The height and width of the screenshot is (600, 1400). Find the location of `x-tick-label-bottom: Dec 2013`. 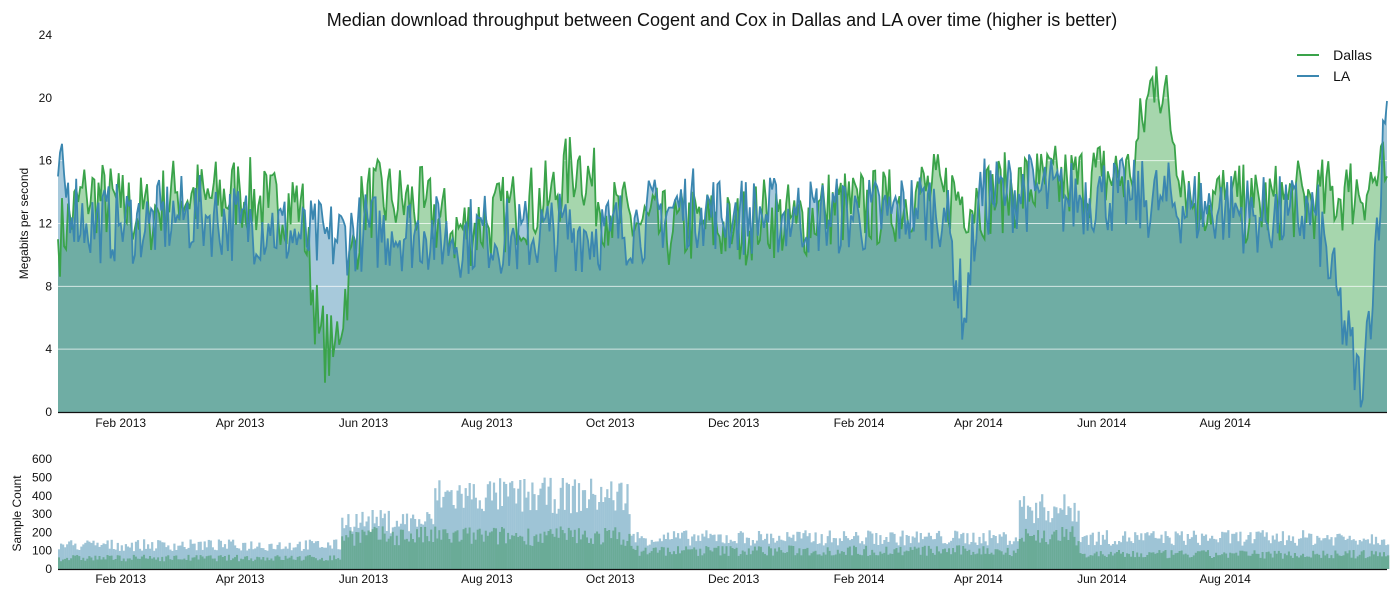

x-tick-label-bottom: Dec 2013 is located at coordinates (734, 579).